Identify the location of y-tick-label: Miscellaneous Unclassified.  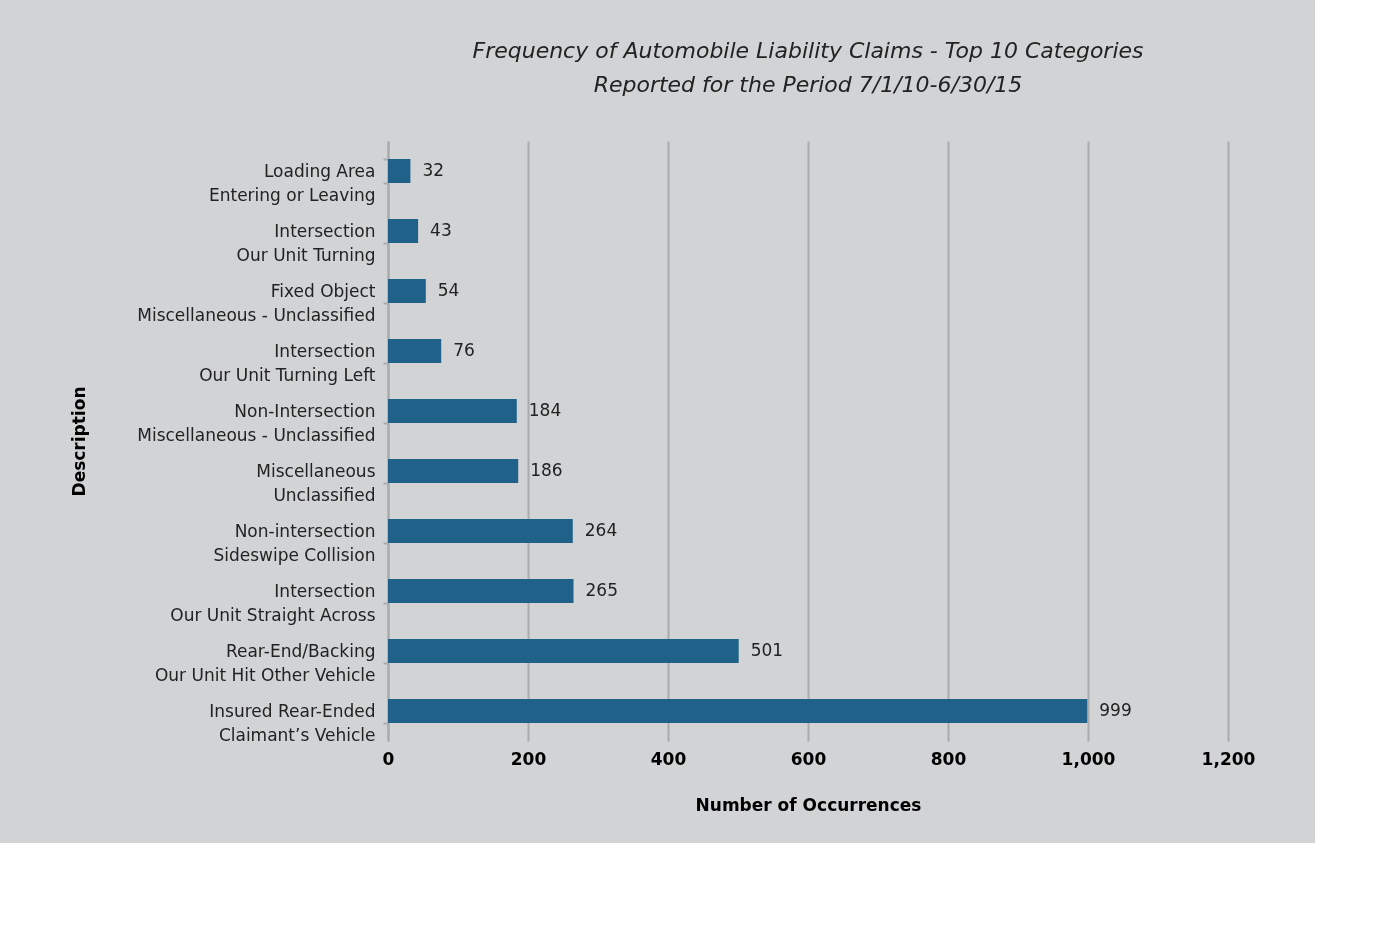
(316, 482).